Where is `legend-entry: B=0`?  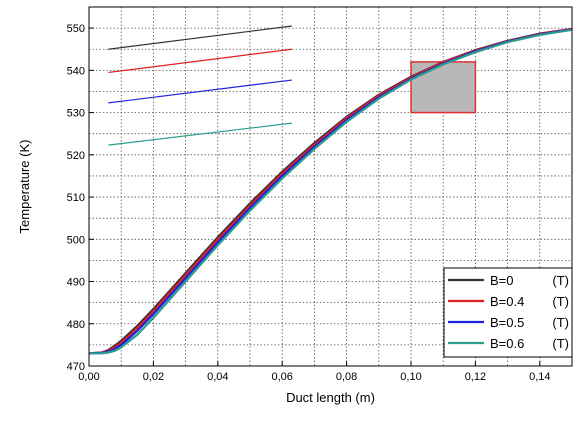
legend-entry: B=0 is located at coordinates (502, 280).